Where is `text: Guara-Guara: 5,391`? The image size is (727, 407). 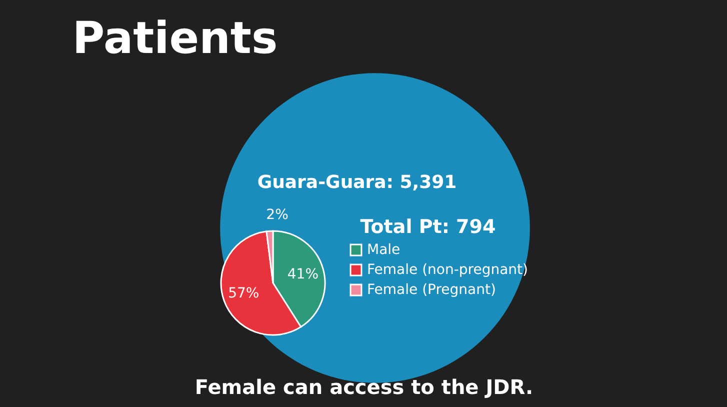
text: Guara-Guara: 5,391 is located at coordinates (357, 182).